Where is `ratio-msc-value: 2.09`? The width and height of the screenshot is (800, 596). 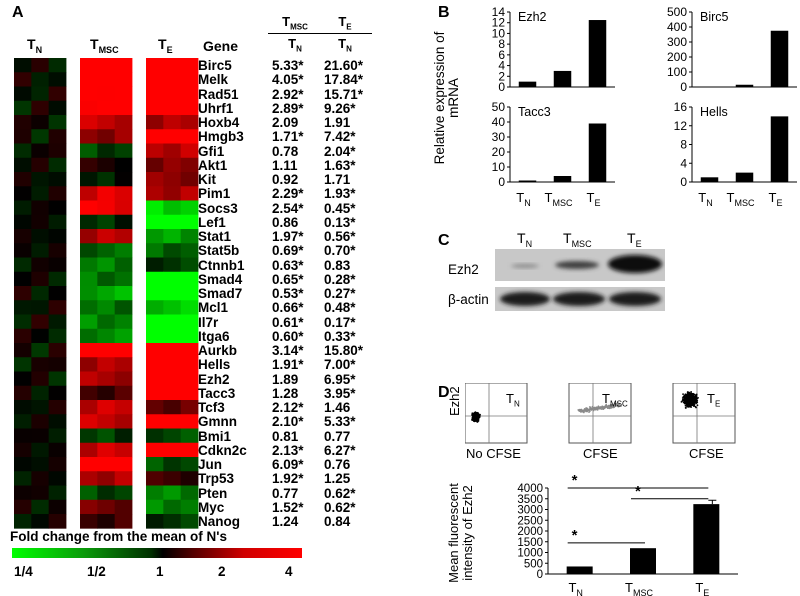 ratio-msc-value: 2.09 is located at coordinates (285, 122).